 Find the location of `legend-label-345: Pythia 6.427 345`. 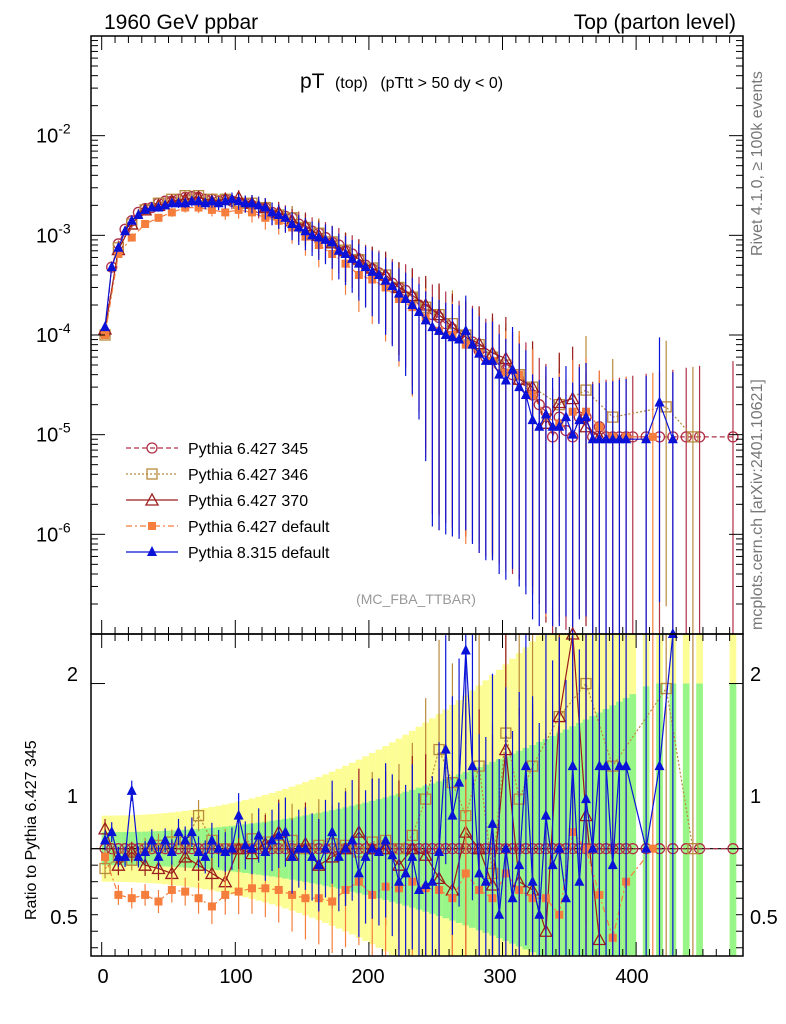

legend-label-345: Pythia 6.427 345 is located at coordinates (248, 449).